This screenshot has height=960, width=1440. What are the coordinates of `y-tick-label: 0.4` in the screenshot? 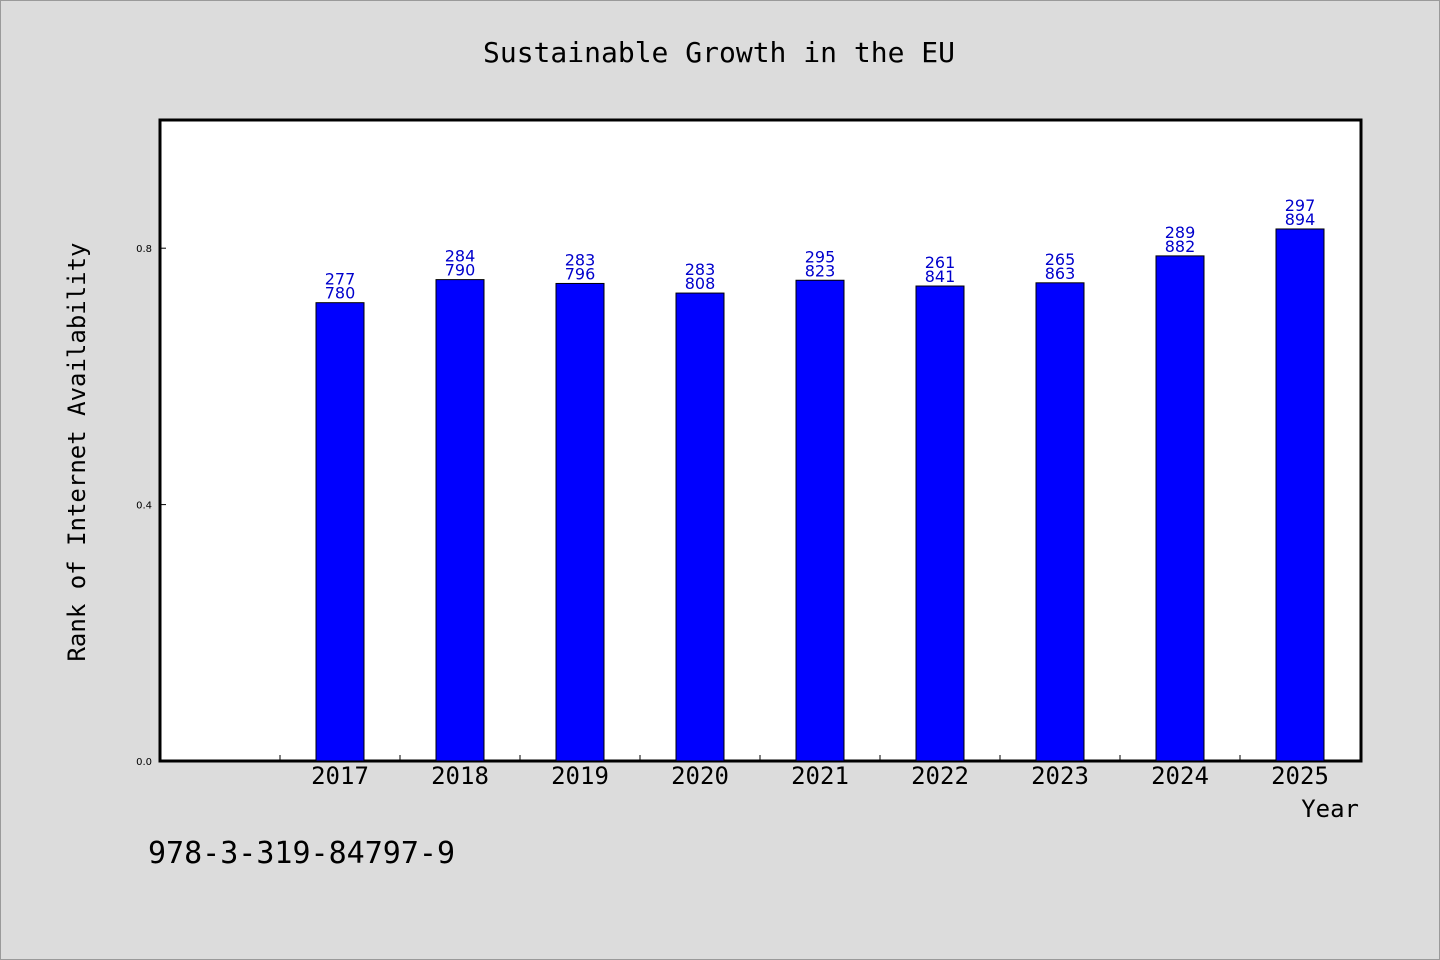 It's located at (144, 506).